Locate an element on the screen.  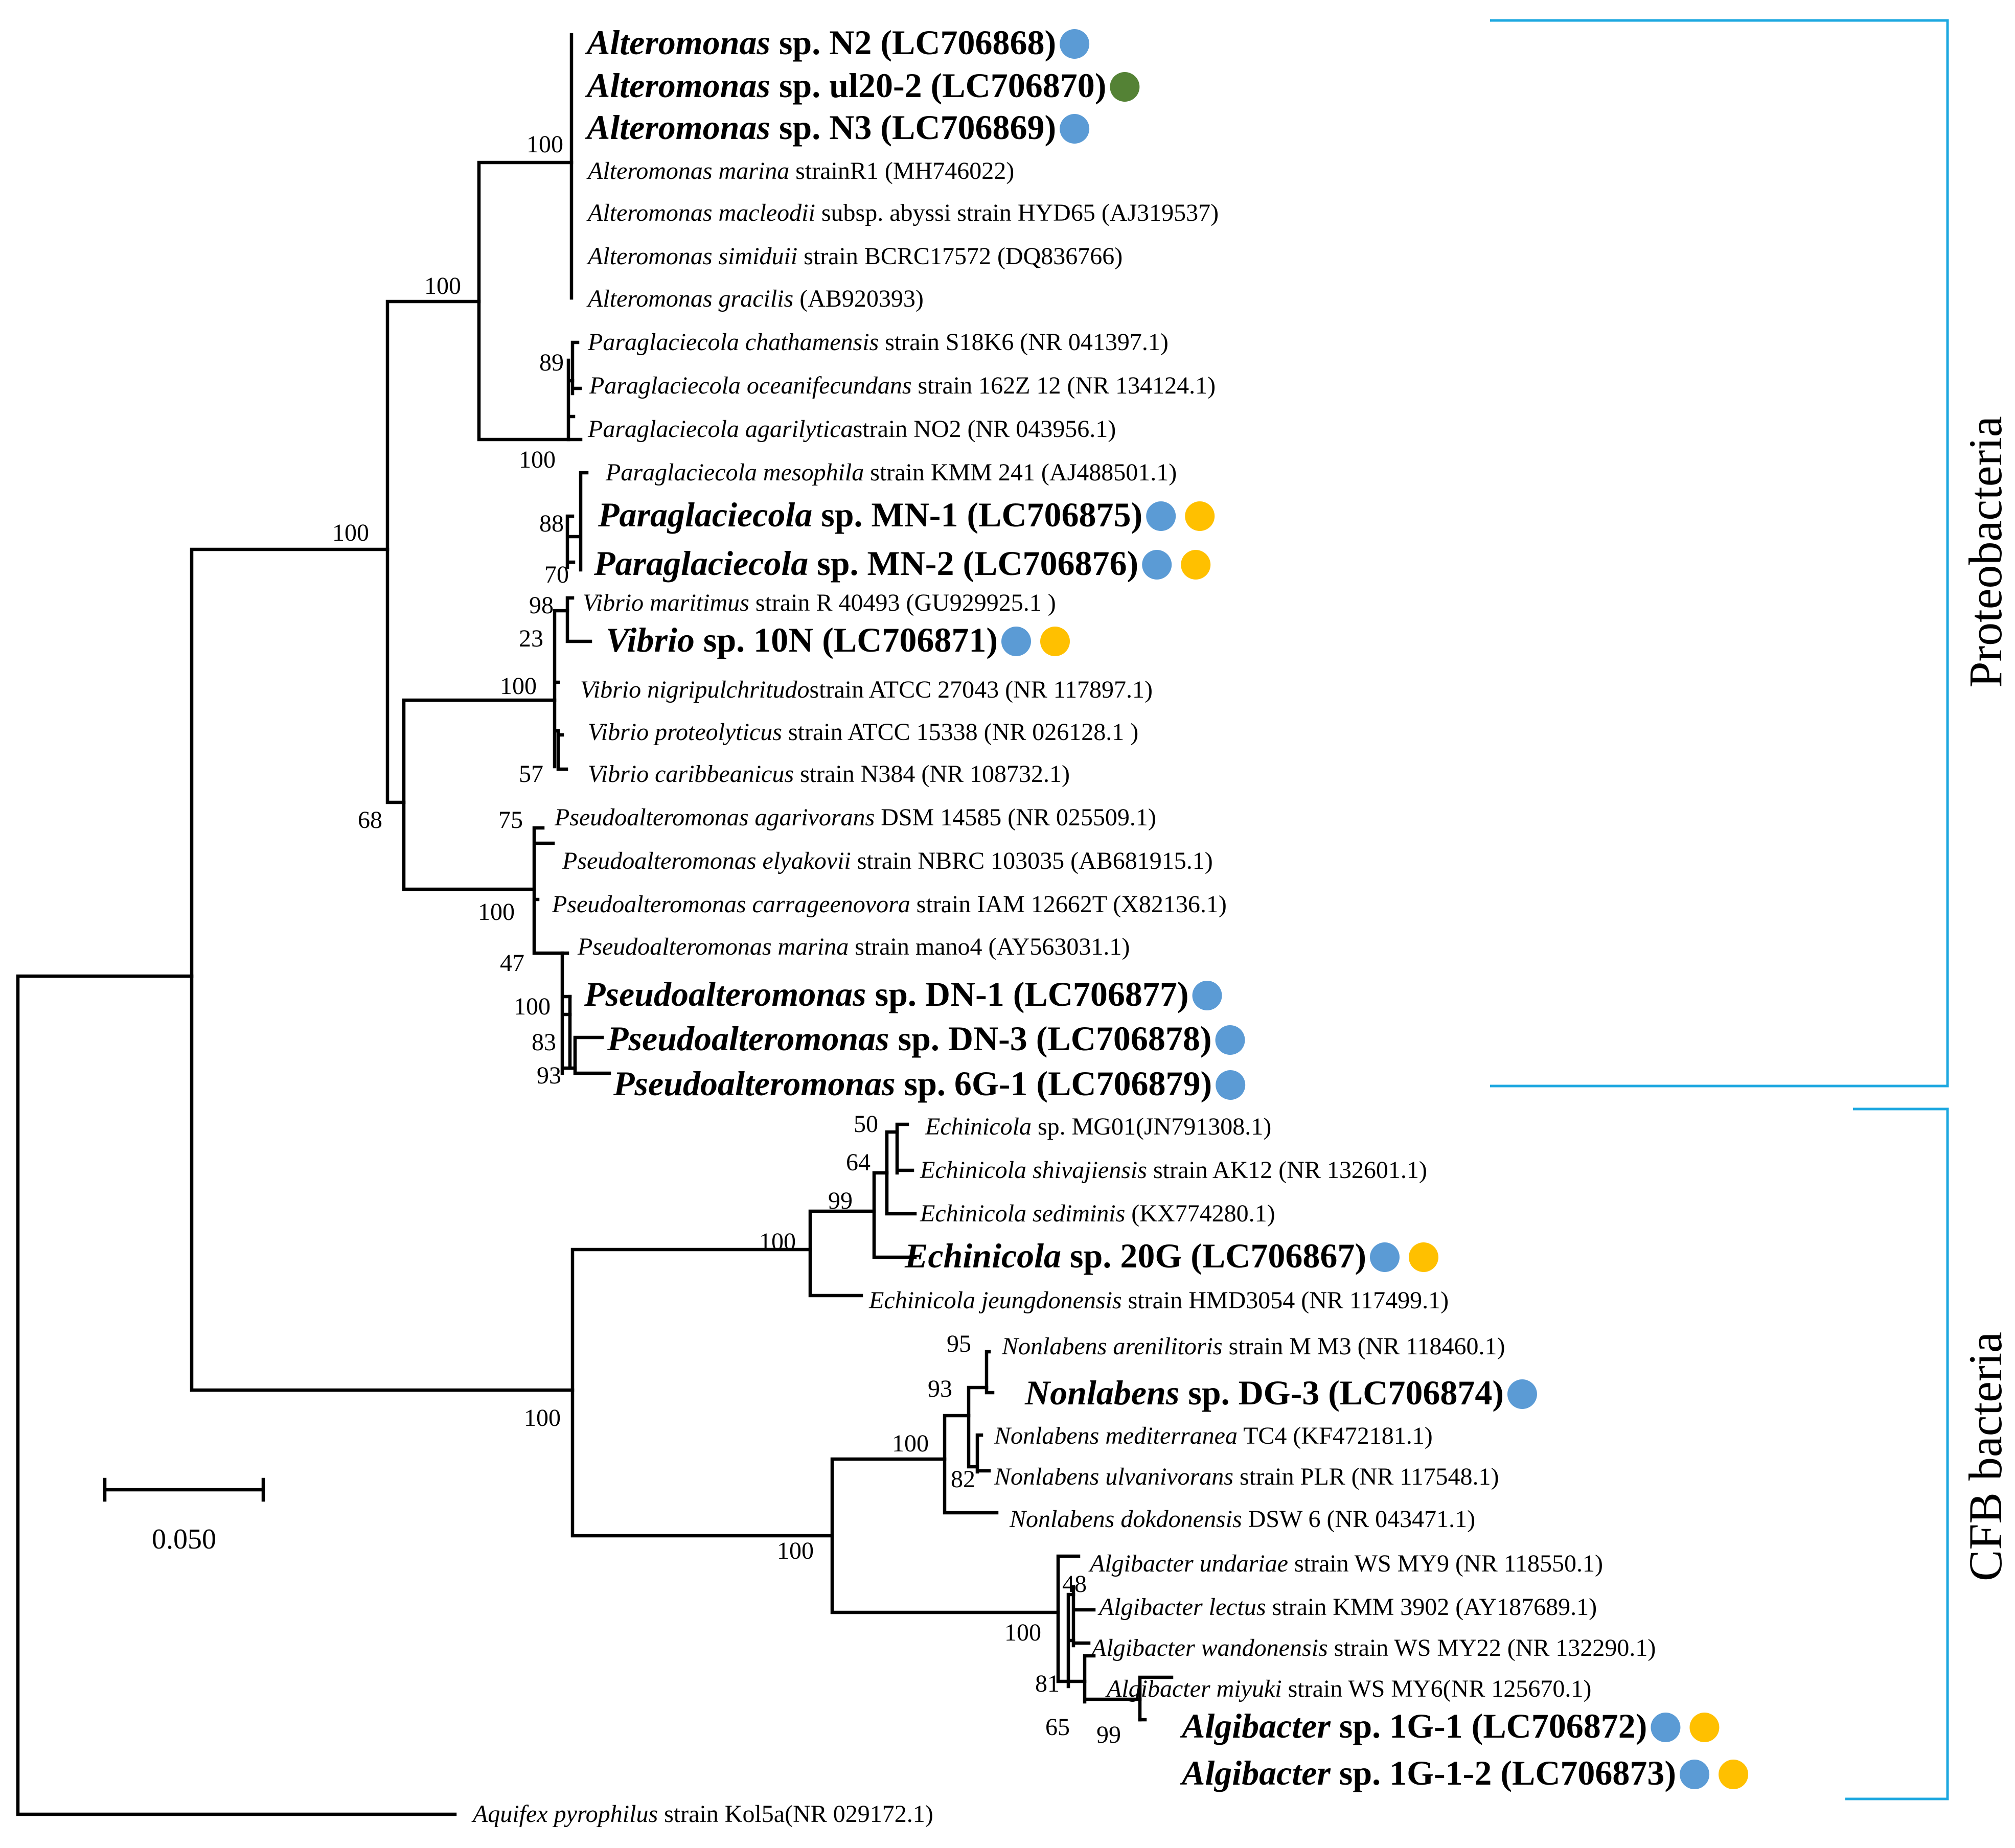
taxon-label-highlight: Pseudoalteromonas sp. DN-3 (LC706878) is located at coordinates (909, 1038).